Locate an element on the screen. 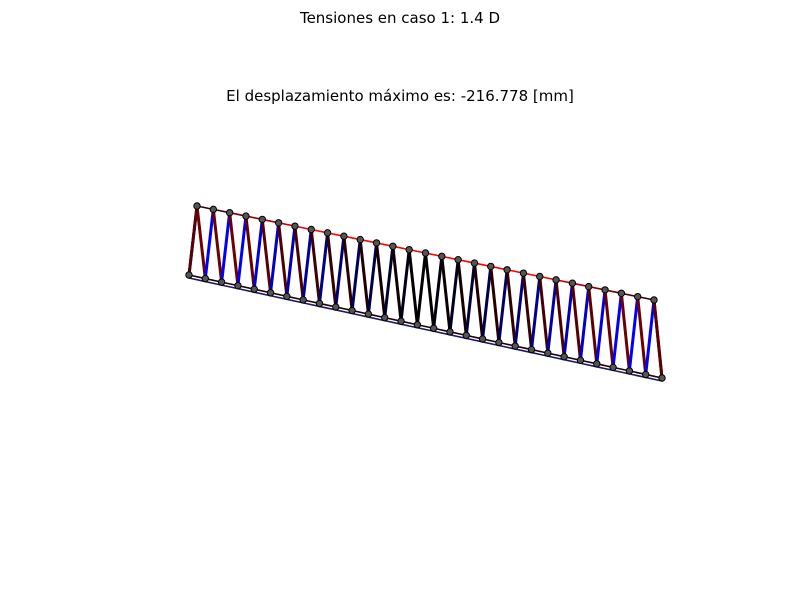  end-post-right is located at coordinates (658, 339).